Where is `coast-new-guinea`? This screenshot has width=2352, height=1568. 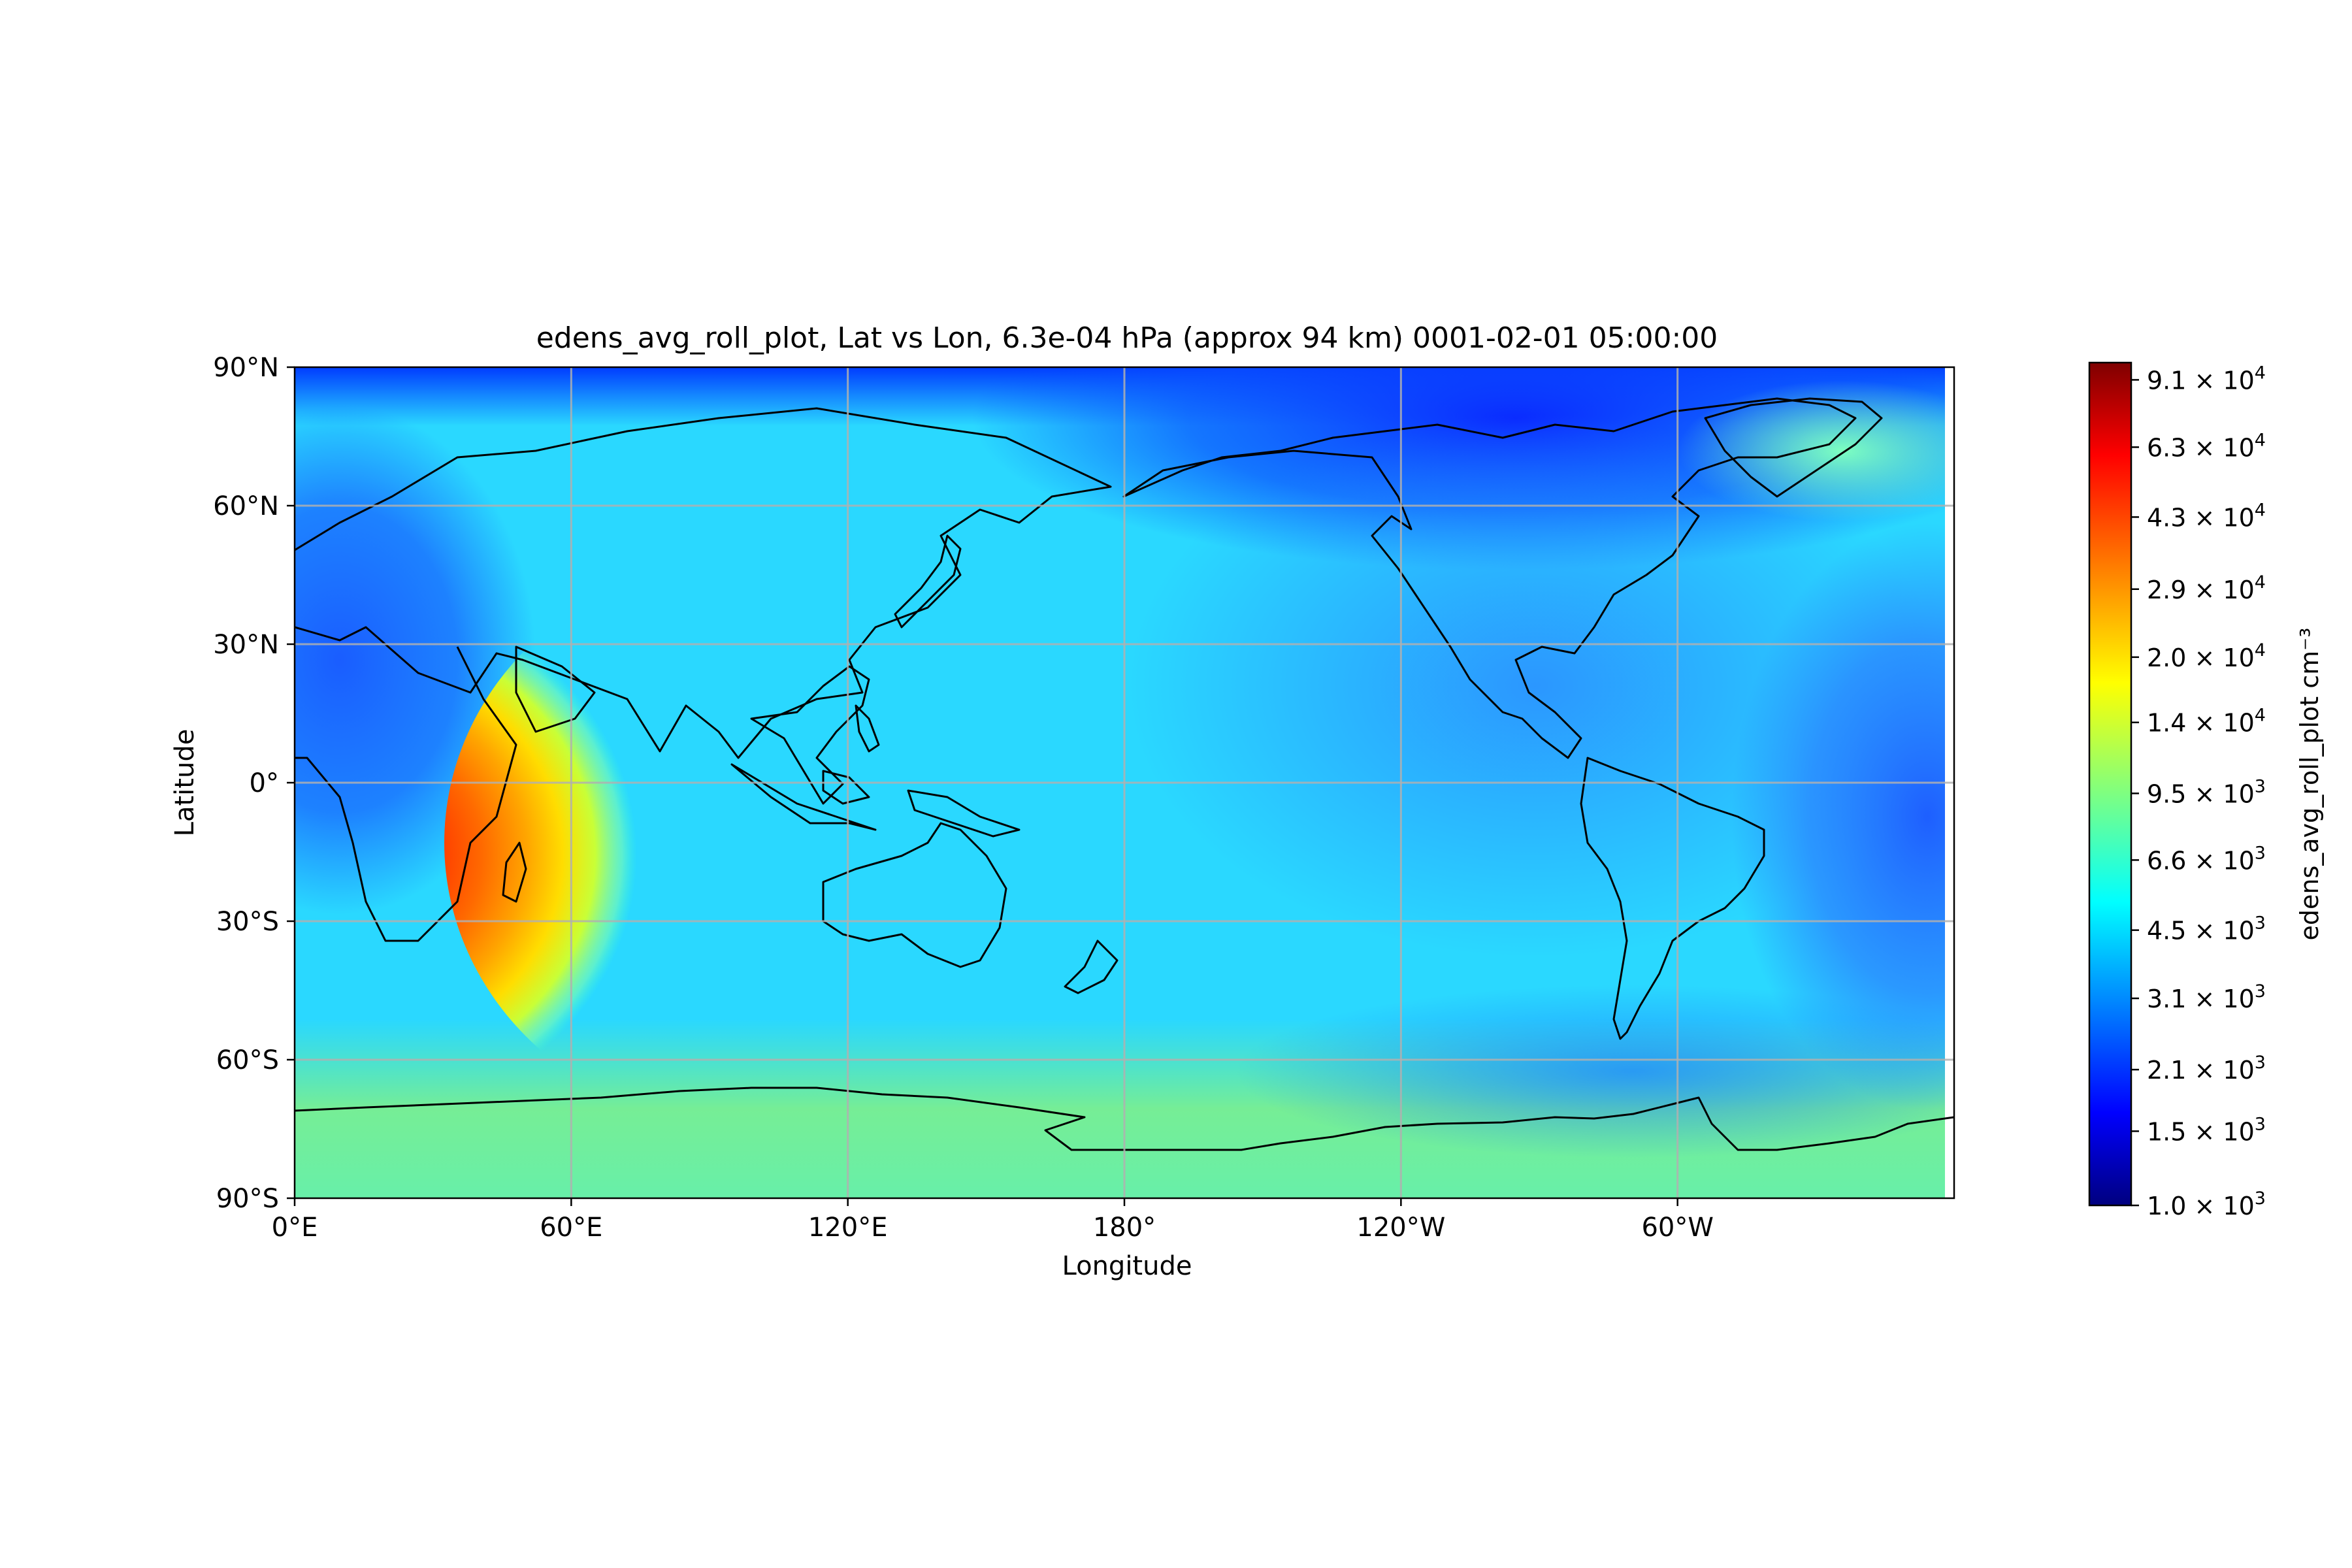
coast-new-guinea is located at coordinates (964, 813).